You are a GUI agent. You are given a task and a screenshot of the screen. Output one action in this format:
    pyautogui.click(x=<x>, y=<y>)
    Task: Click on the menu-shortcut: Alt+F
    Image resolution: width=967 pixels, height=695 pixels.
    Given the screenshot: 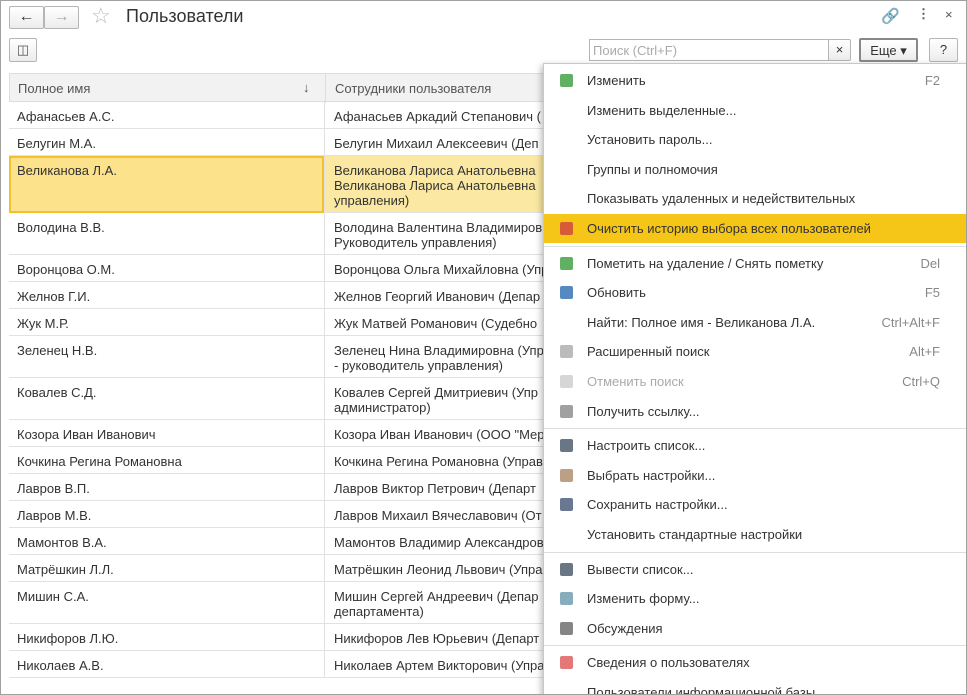 What is the action you would take?
    pyautogui.click(x=924, y=352)
    